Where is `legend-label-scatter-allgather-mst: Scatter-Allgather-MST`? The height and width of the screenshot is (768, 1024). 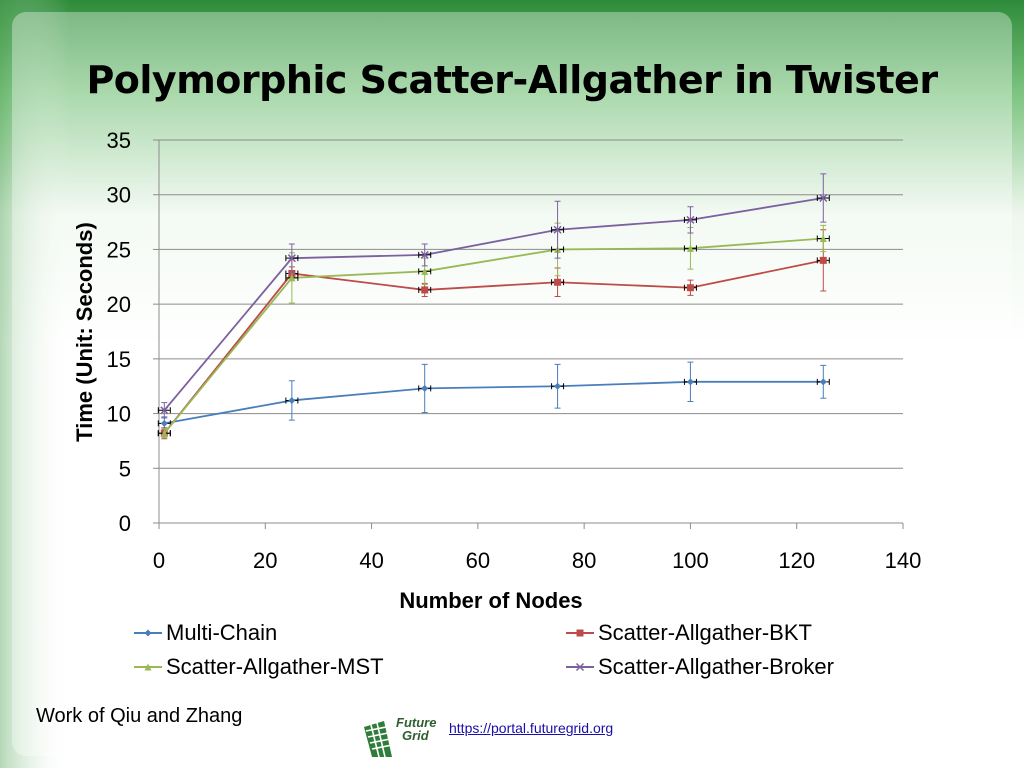 legend-label-scatter-allgather-mst: Scatter-Allgather-MST is located at coordinates (275, 666).